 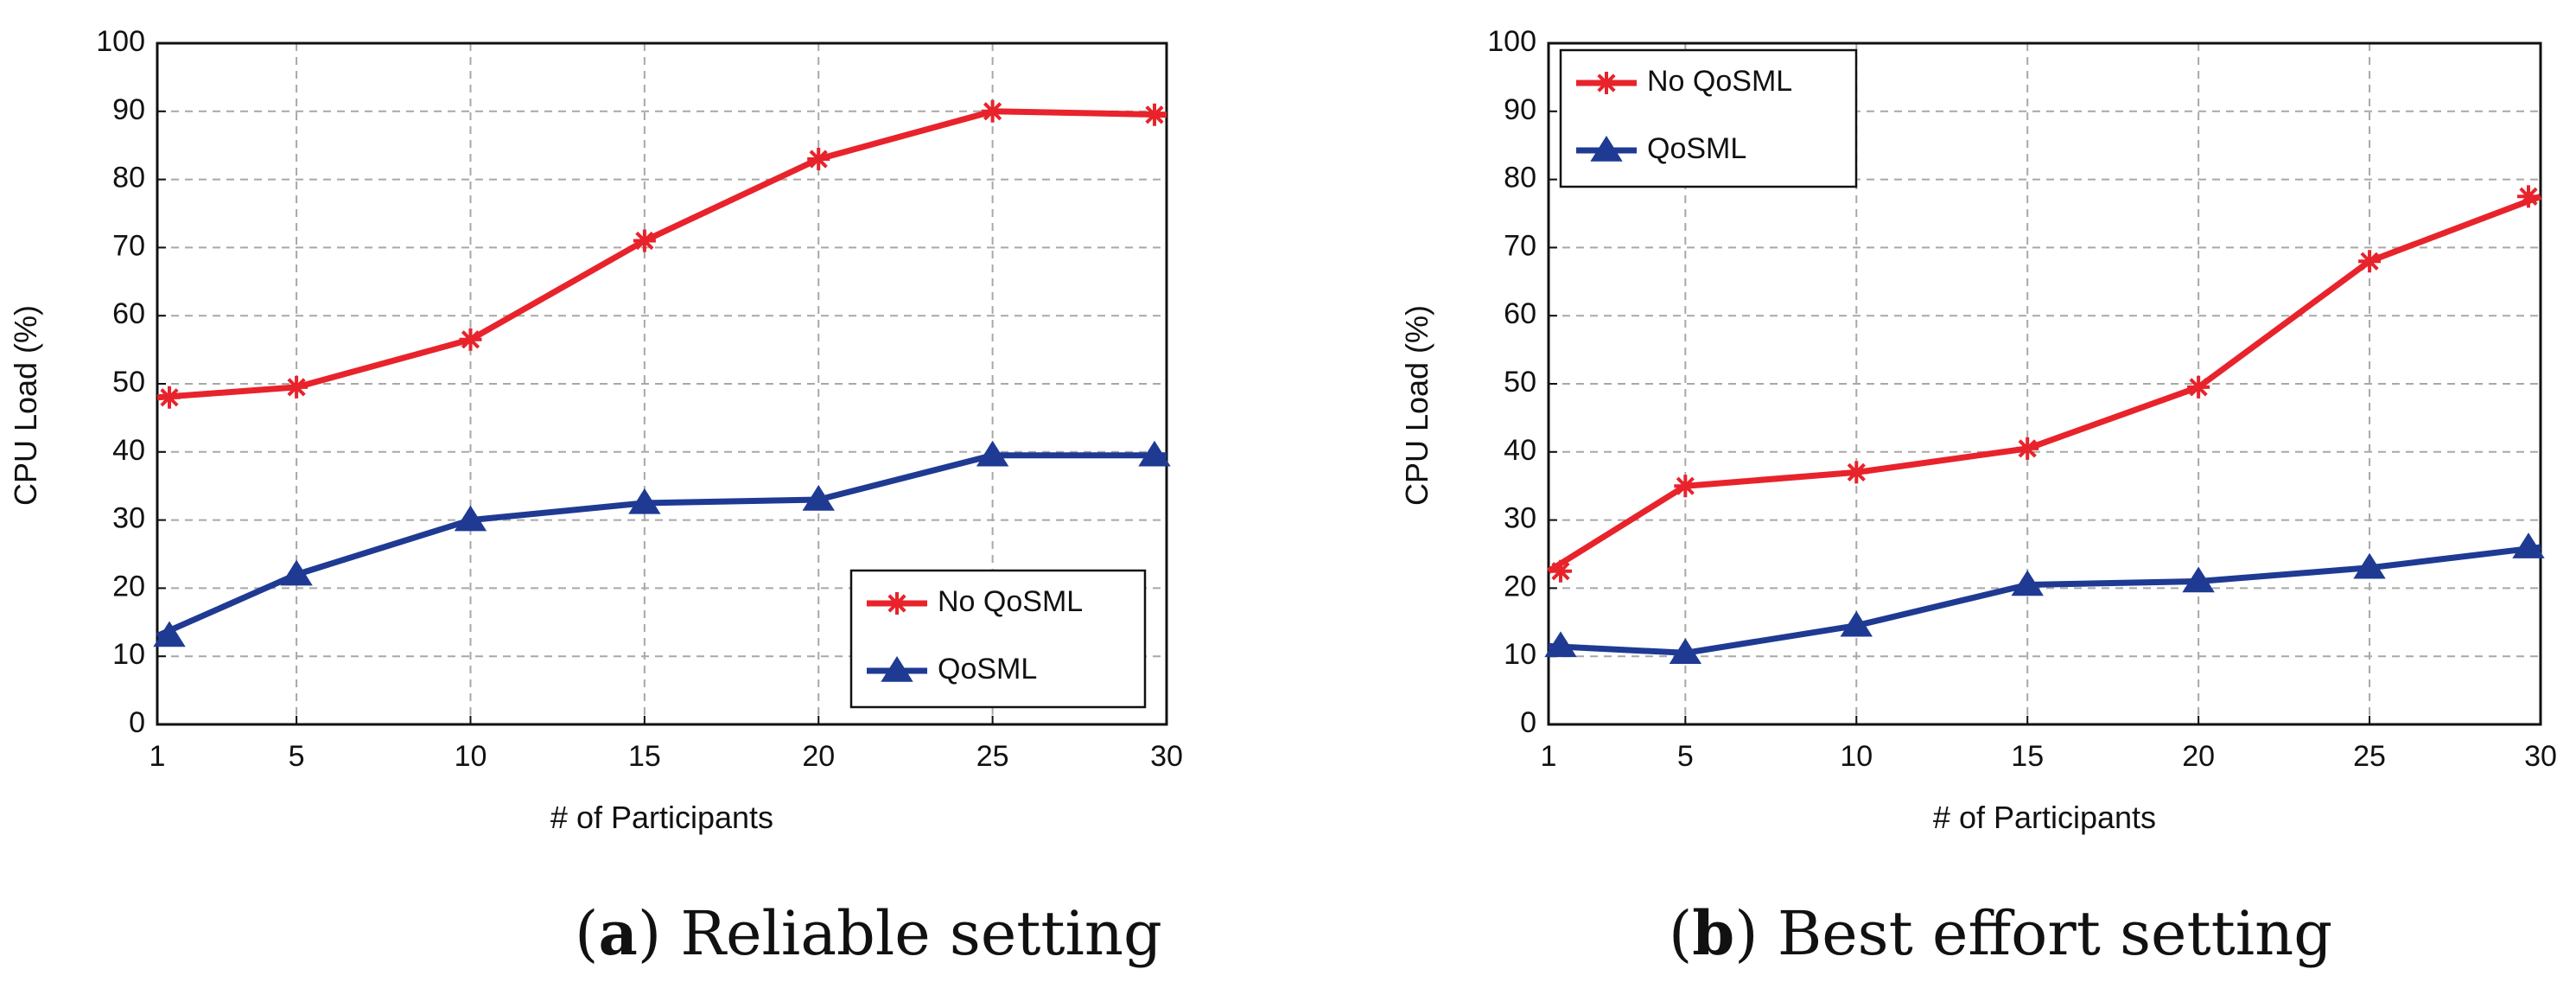 I want to click on caption-letter: b, so click(x=1713, y=933).